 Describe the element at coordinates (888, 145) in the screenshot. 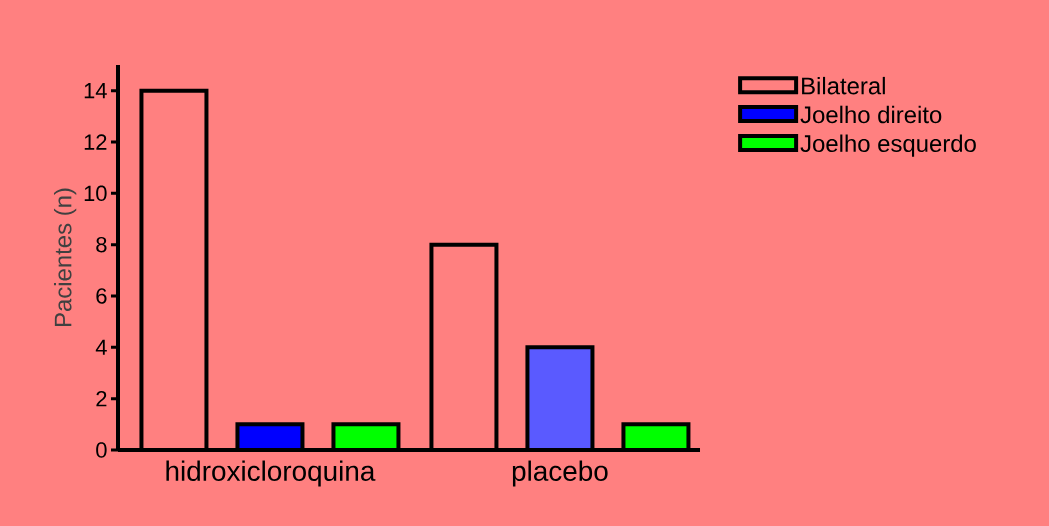

I see `legend-label: Joelho esquerdo` at that location.